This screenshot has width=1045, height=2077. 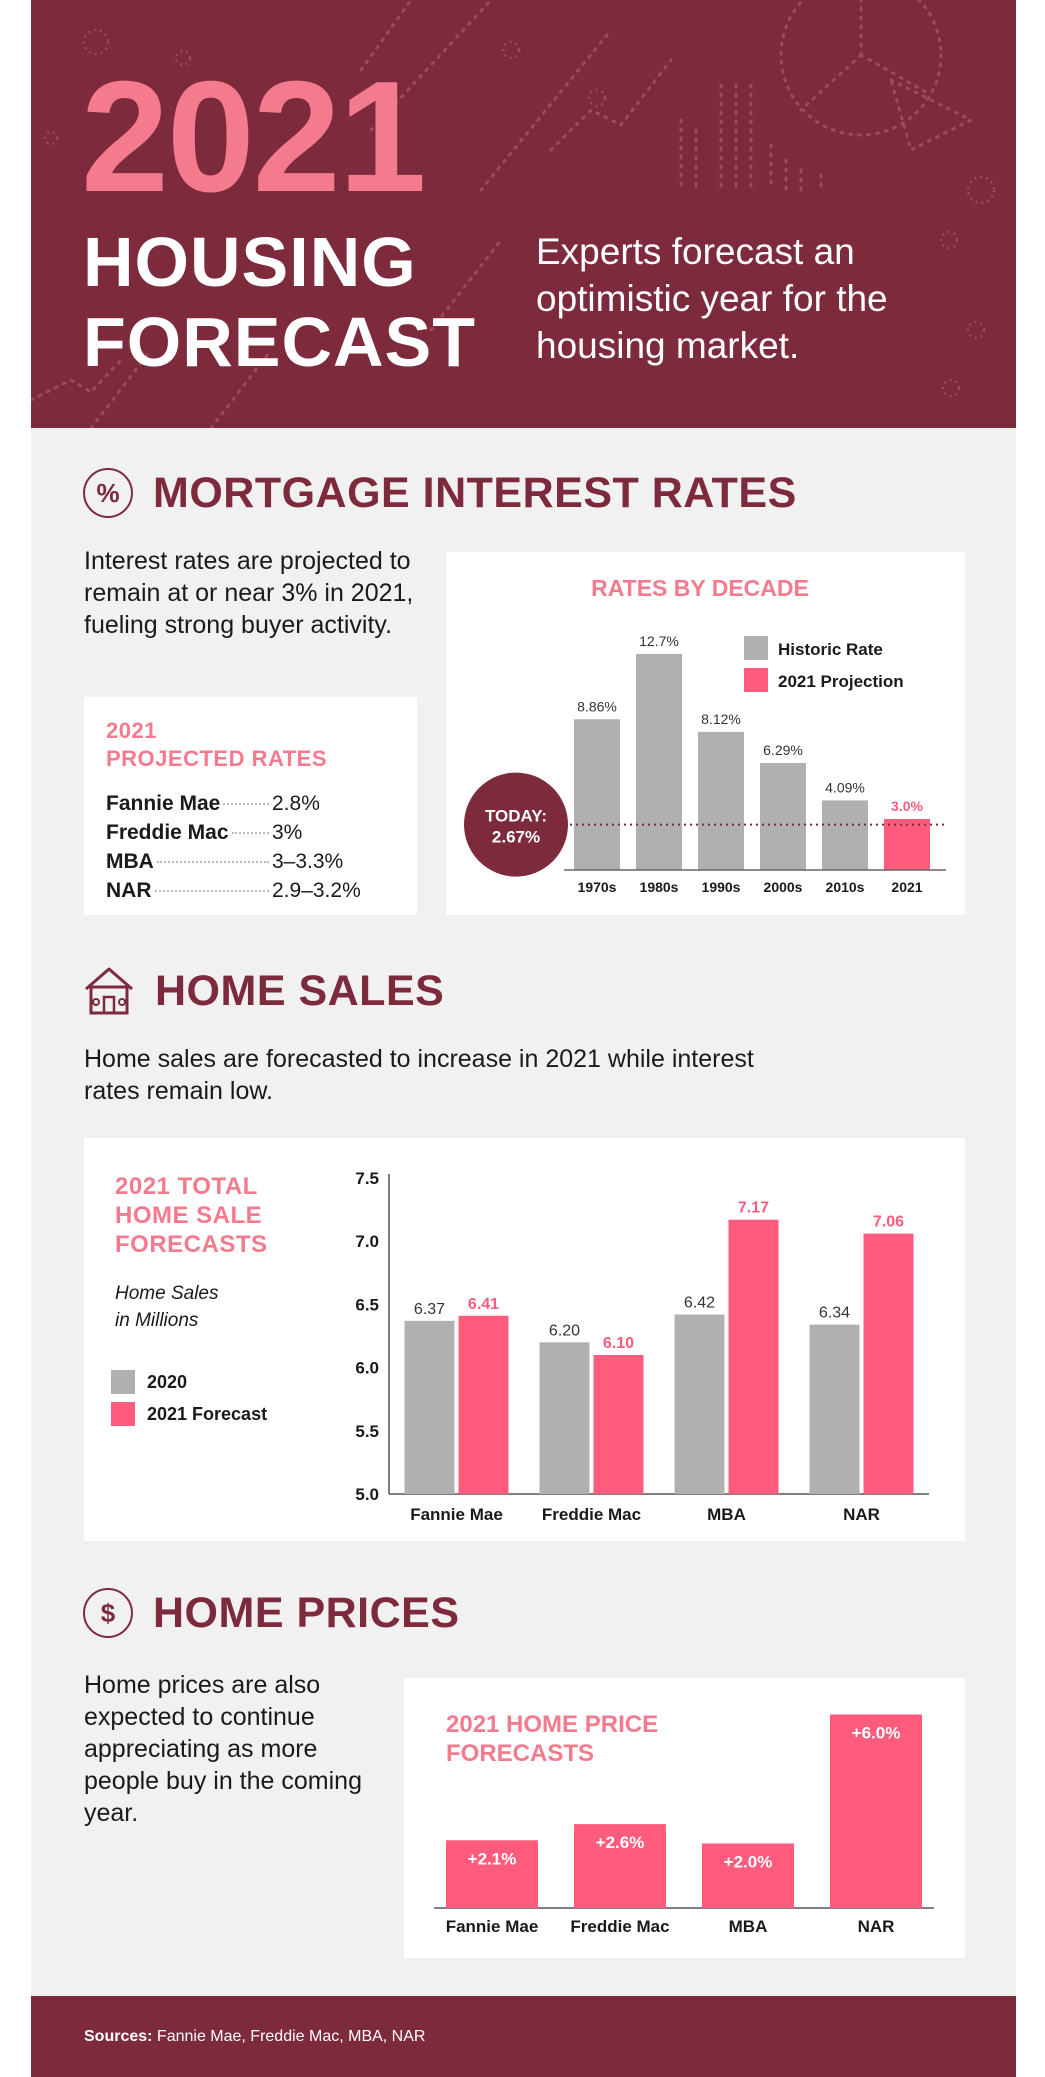 What do you see at coordinates (367, 1178) in the screenshot?
I see `y-tick-label: 7.5` at bounding box center [367, 1178].